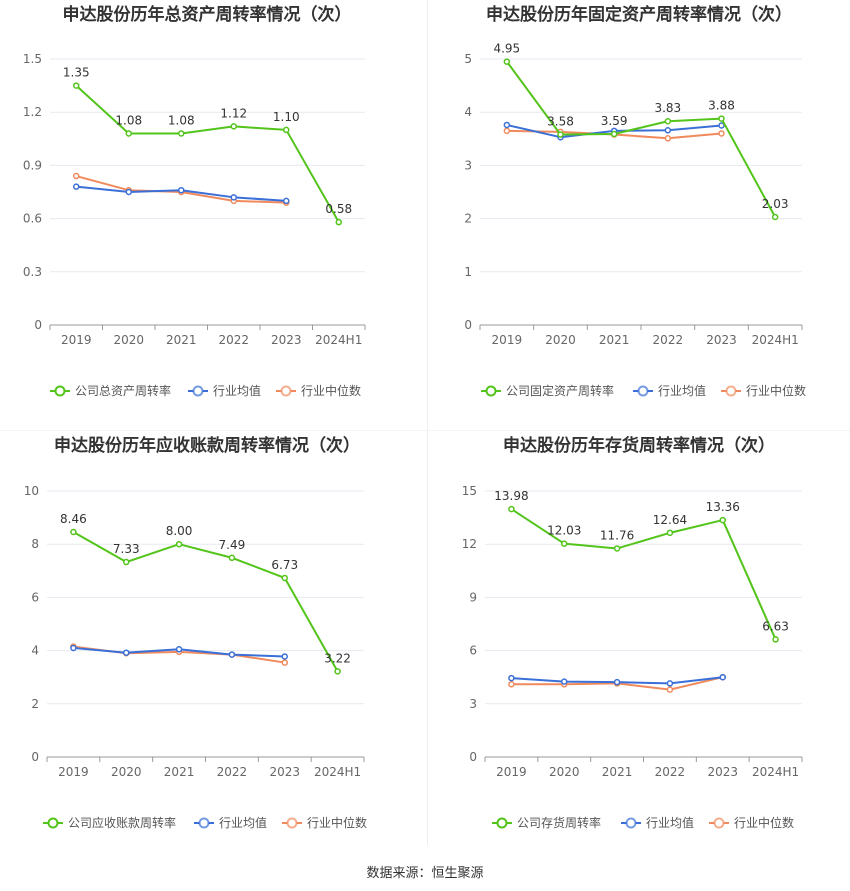 The image size is (850, 891). What do you see at coordinates (560, 122) in the screenshot?
I see `data-label: 3.58` at bounding box center [560, 122].